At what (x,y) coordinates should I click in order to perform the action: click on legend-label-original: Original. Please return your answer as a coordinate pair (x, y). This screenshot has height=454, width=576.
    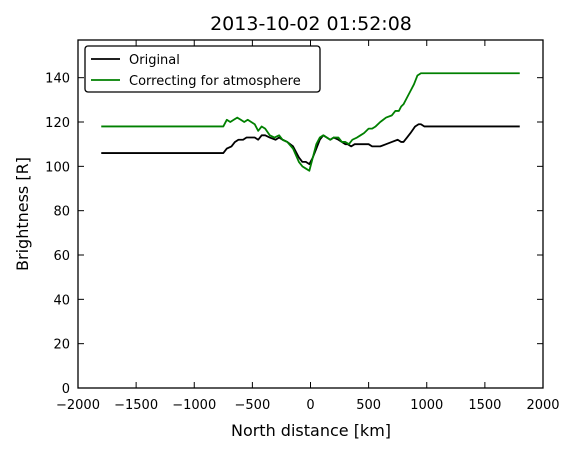
    Looking at the image, I should click on (154, 60).